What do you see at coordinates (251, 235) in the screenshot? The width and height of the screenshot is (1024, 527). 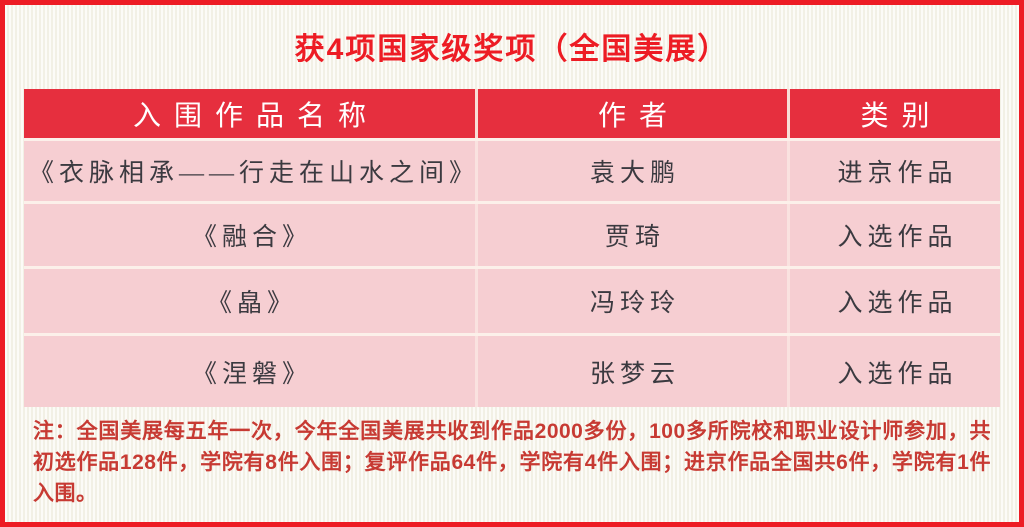 I see `work-name-cell: 《融合》` at bounding box center [251, 235].